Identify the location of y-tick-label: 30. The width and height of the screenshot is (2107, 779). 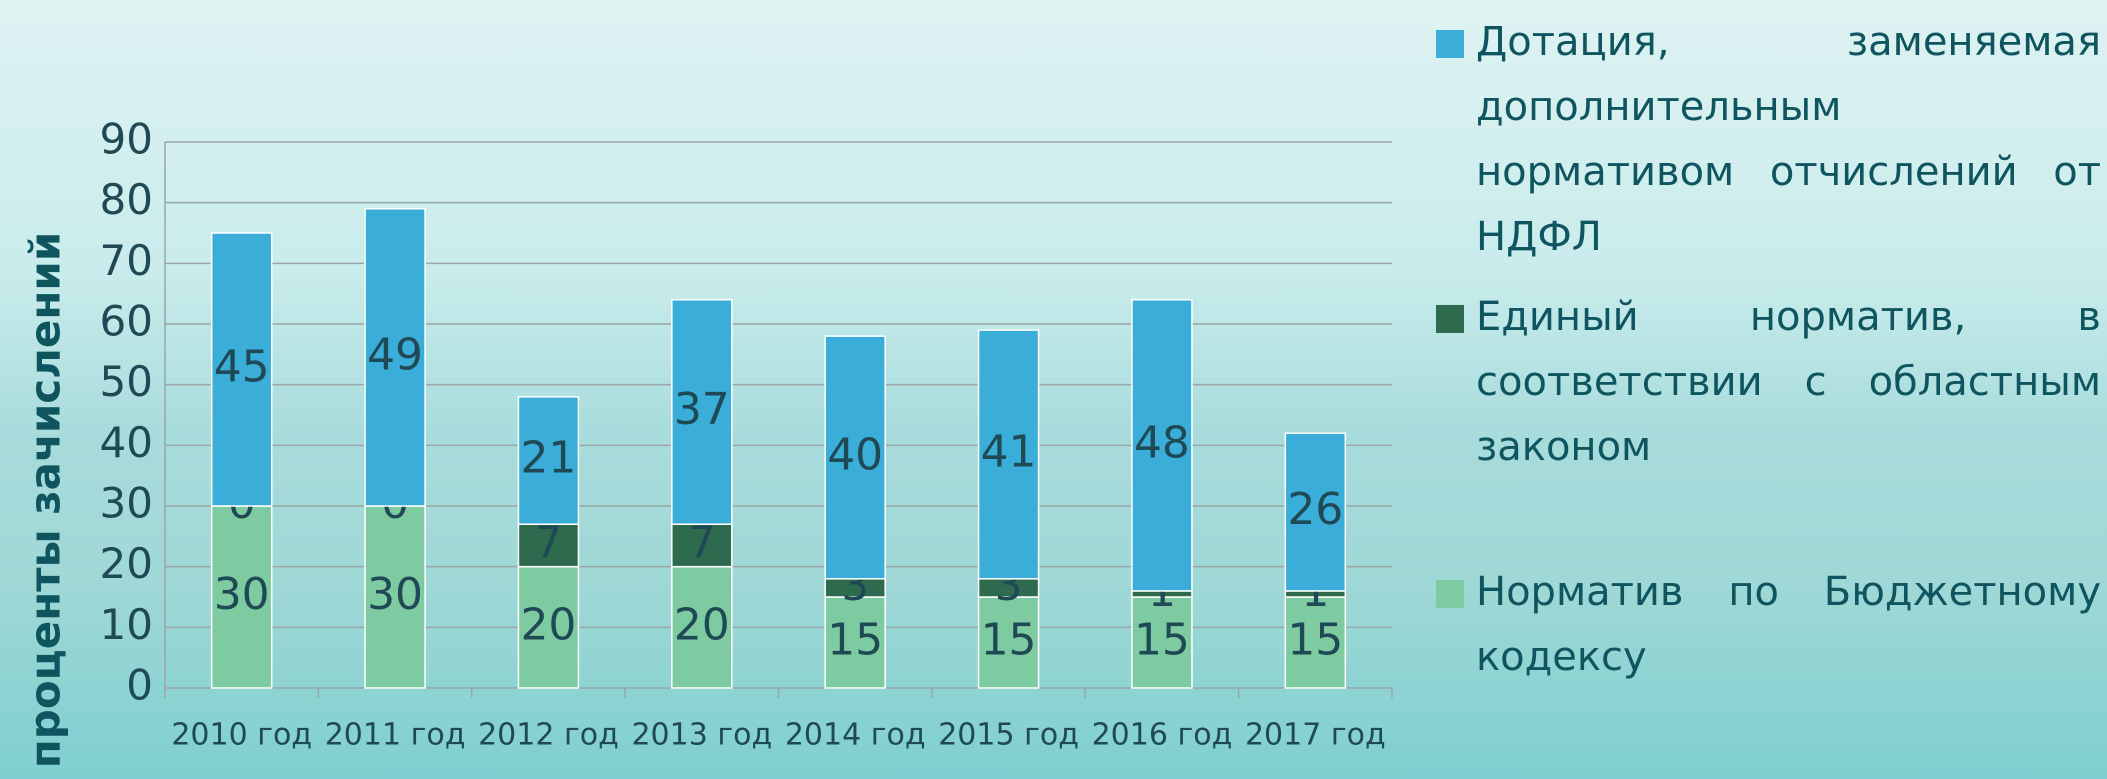
(126, 503).